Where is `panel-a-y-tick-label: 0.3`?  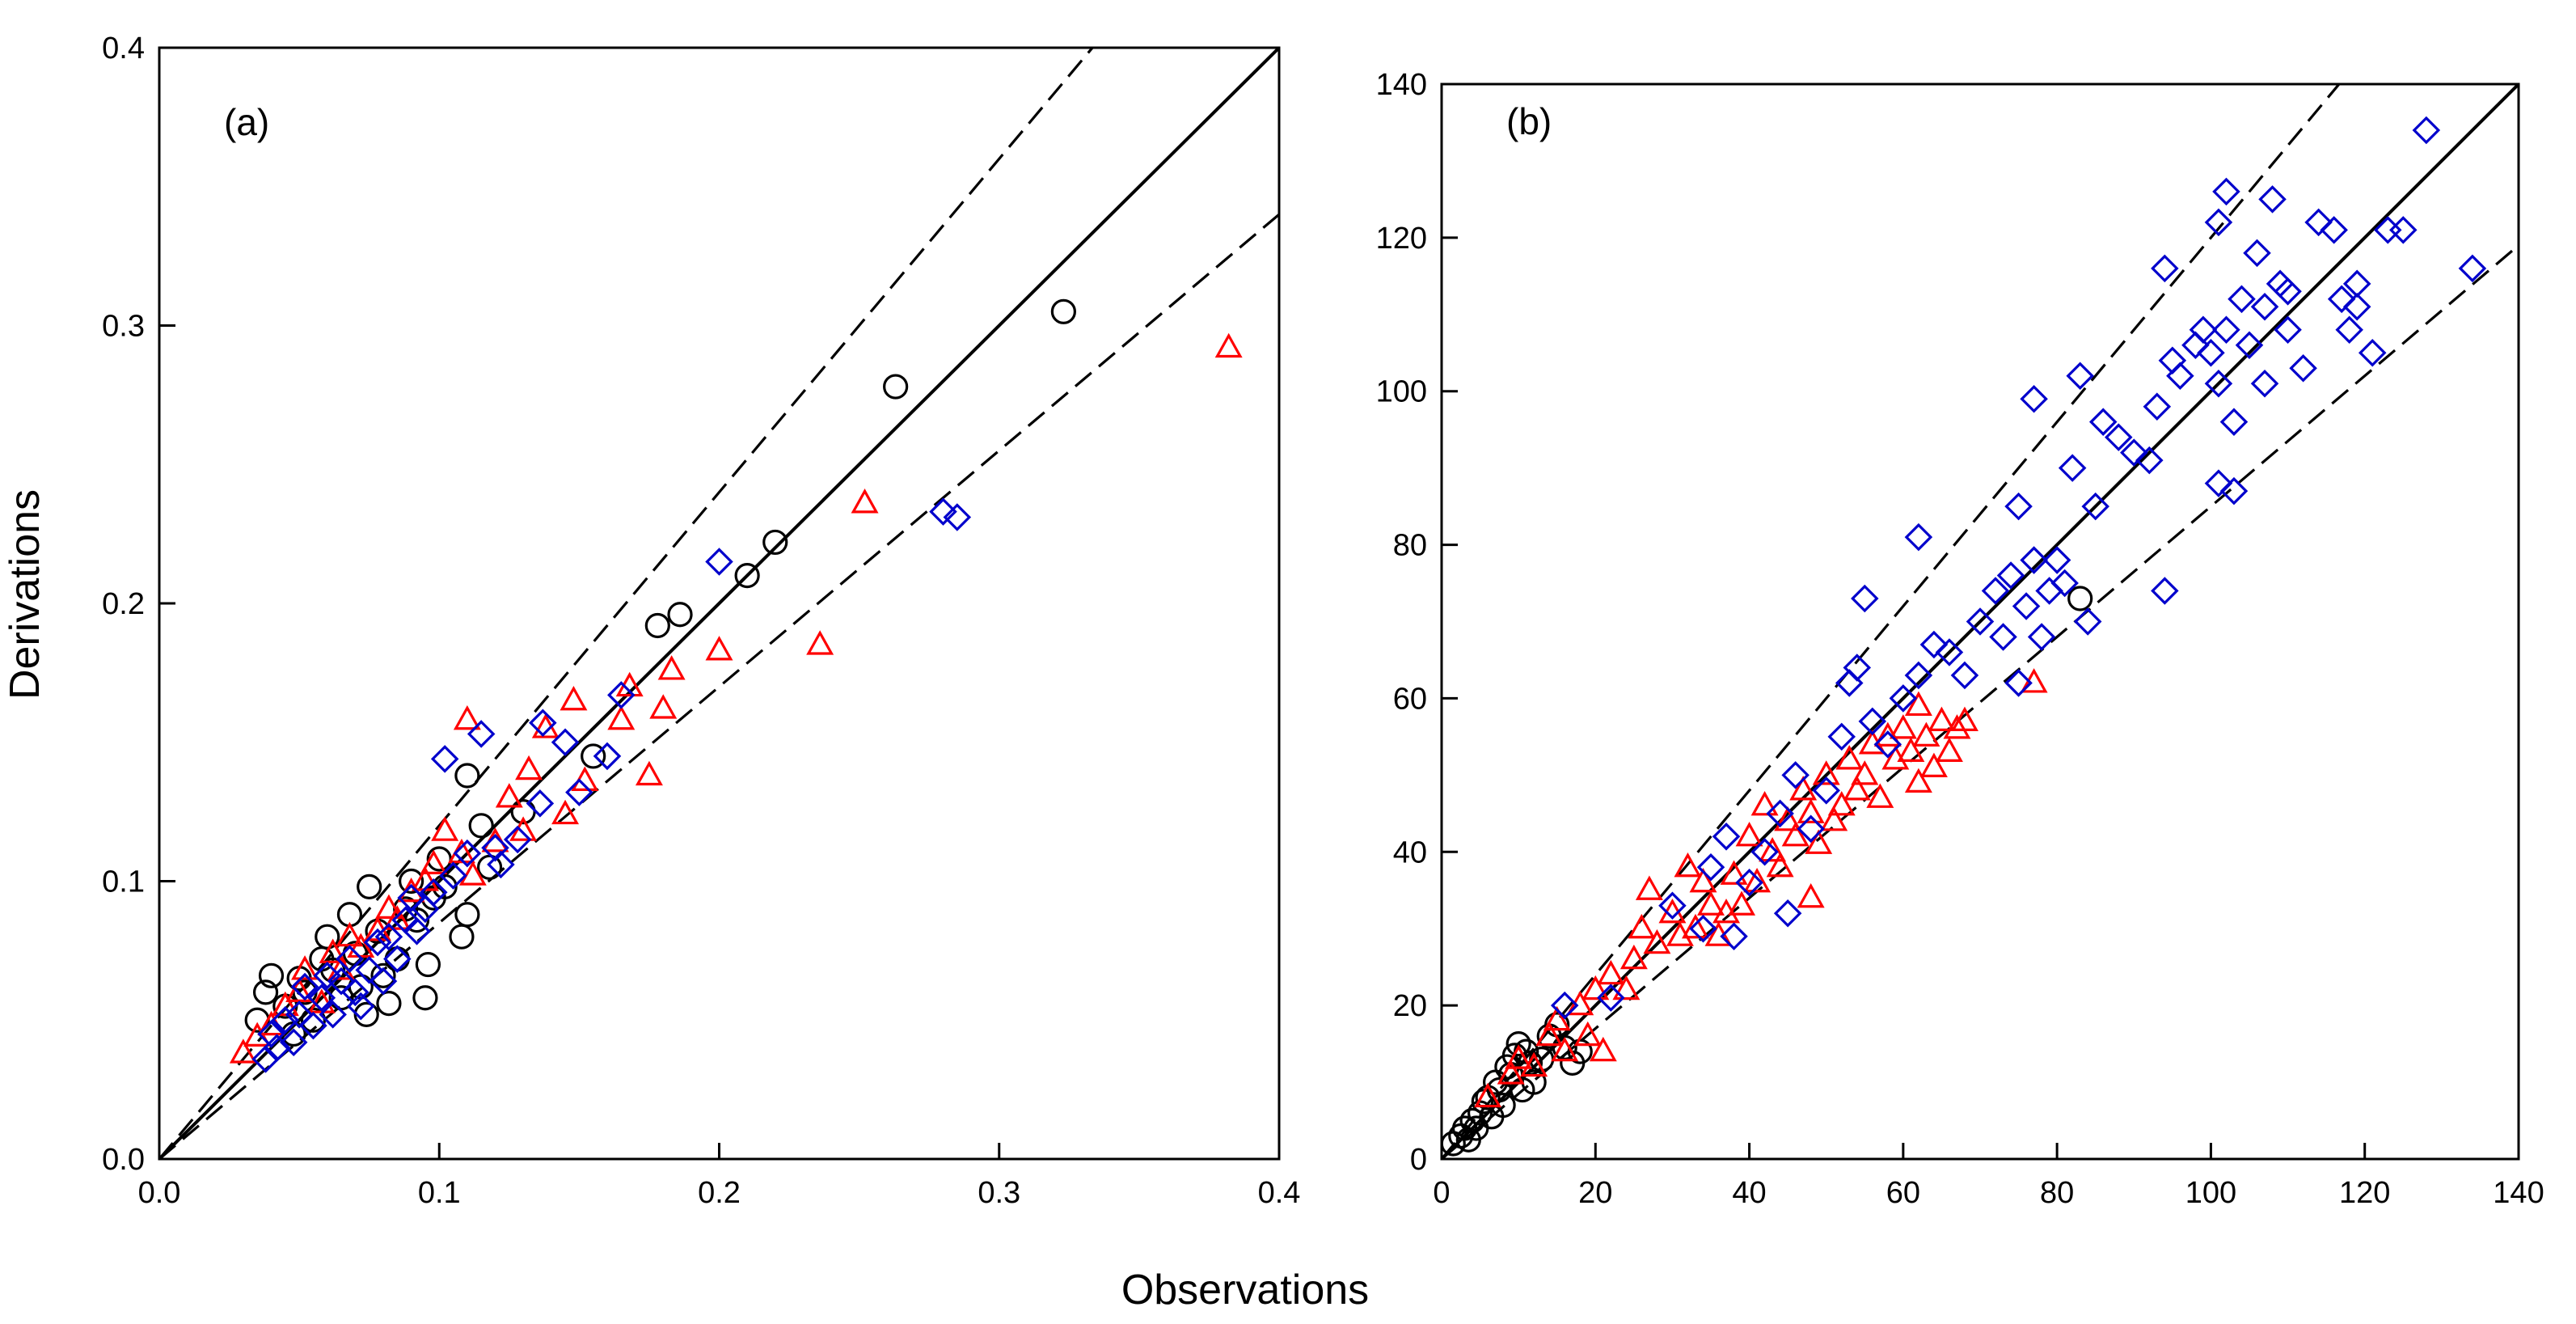 panel-a-y-tick-label: 0.3 is located at coordinates (123, 327).